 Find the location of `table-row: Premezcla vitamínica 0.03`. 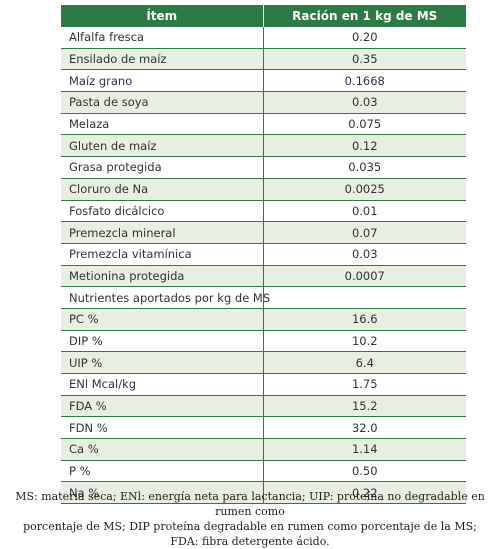

table-row: Premezcla vitamínica 0.03 is located at coordinates (263, 254).